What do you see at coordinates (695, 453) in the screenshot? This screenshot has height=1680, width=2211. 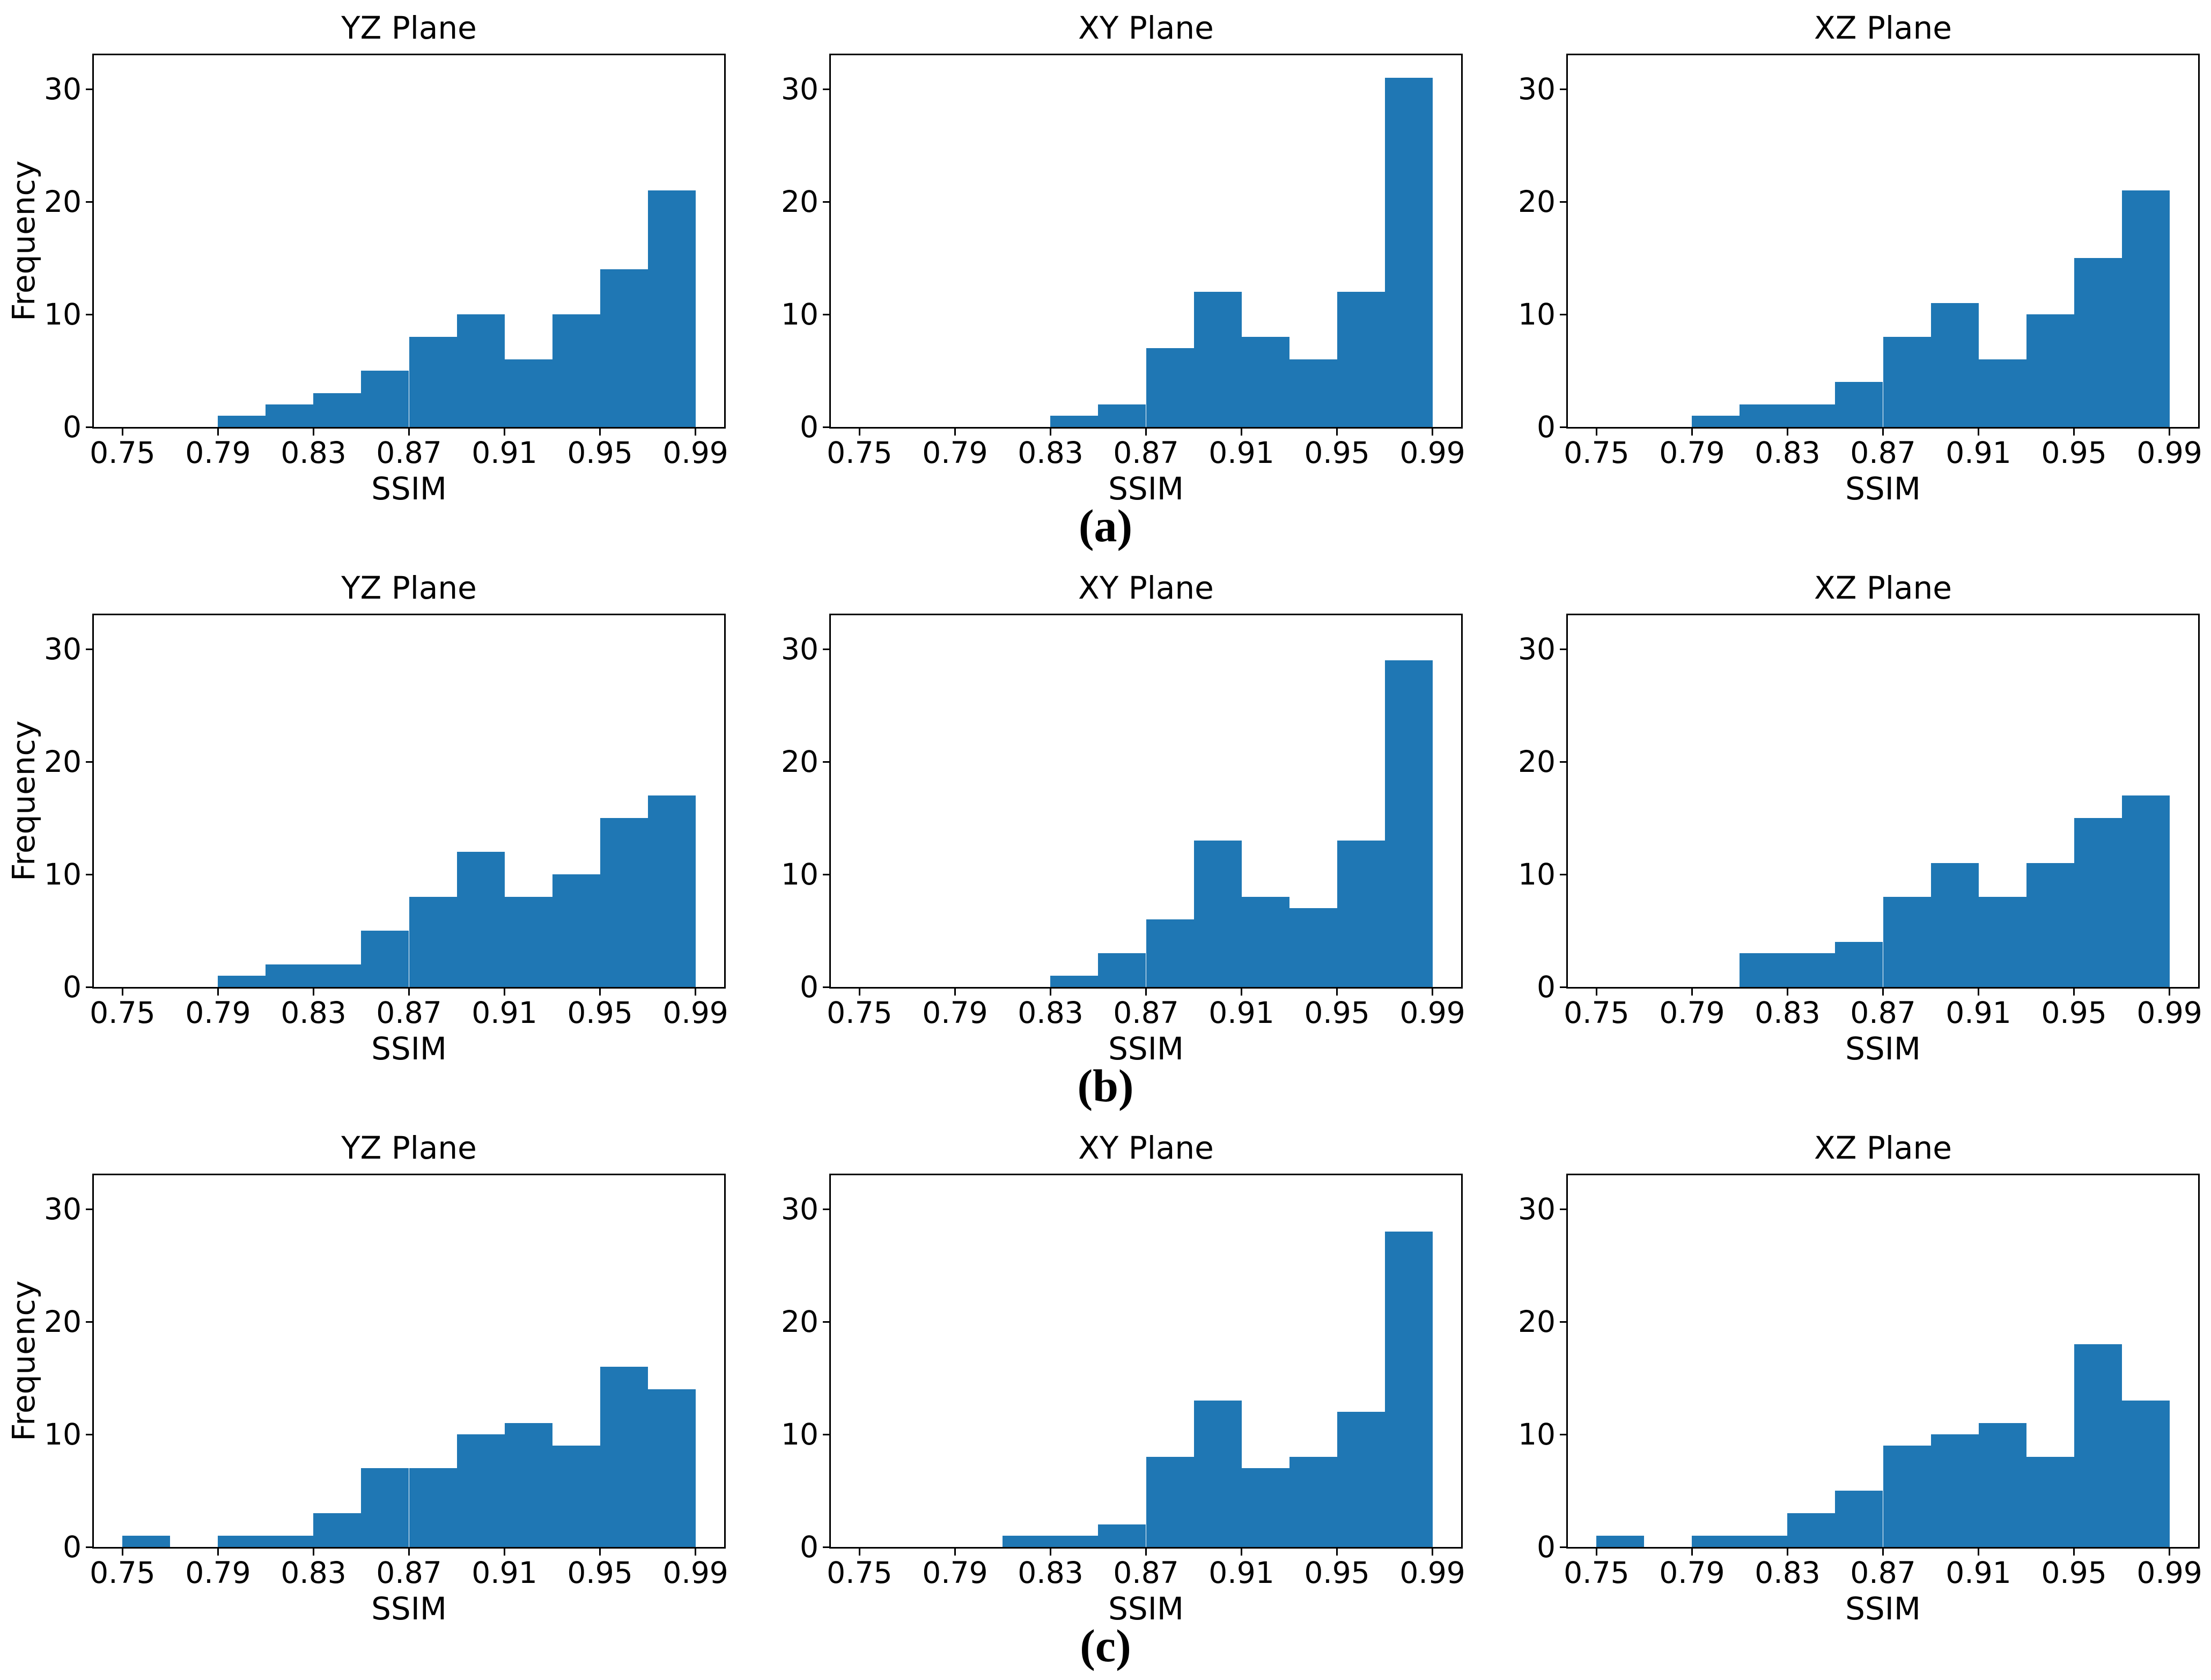 I see `x-tick-label: 0.99` at bounding box center [695, 453].